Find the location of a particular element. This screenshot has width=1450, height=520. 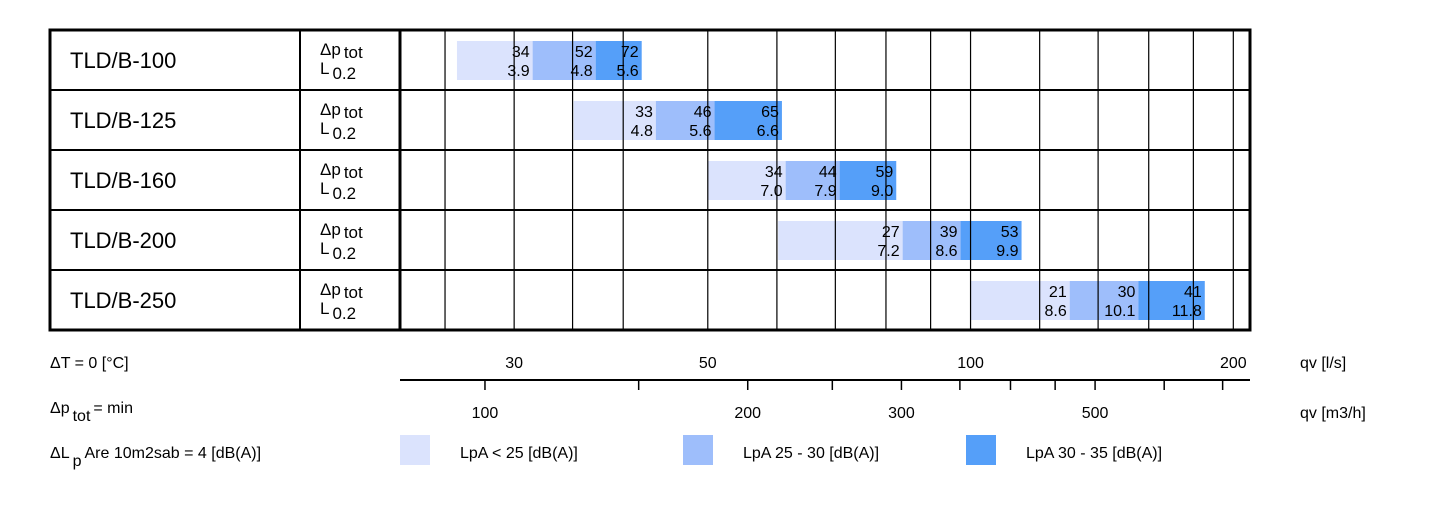

bar-value-dp: 53 is located at coordinates (1010, 232).